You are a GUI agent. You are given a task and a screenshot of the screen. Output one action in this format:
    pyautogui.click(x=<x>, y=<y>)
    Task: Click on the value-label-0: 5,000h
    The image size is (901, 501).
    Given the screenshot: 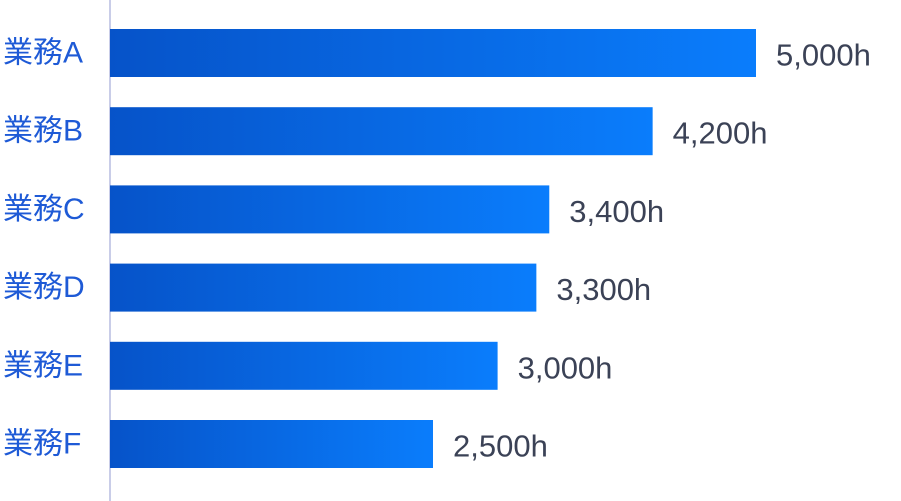 What is the action you would take?
    pyautogui.click(x=823, y=55)
    